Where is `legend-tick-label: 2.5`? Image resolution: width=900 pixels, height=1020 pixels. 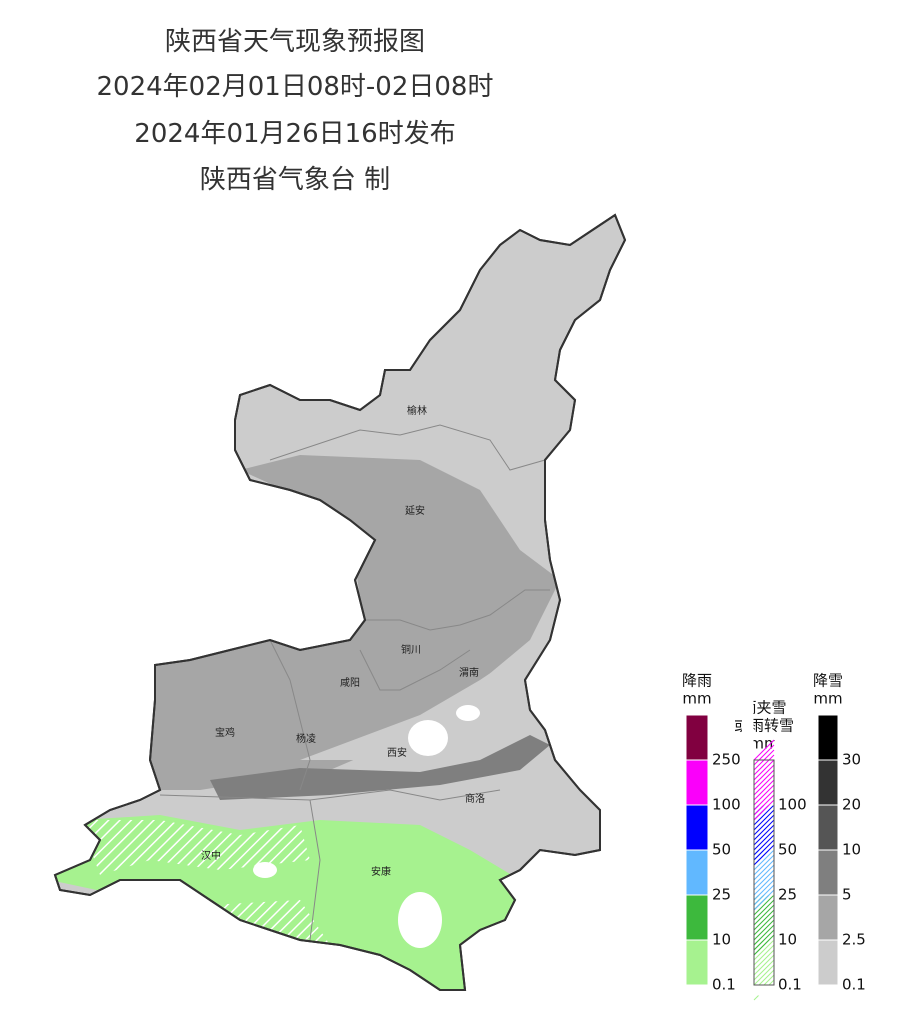
legend-tick-label: 2.5 is located at coordinates (854, 940).